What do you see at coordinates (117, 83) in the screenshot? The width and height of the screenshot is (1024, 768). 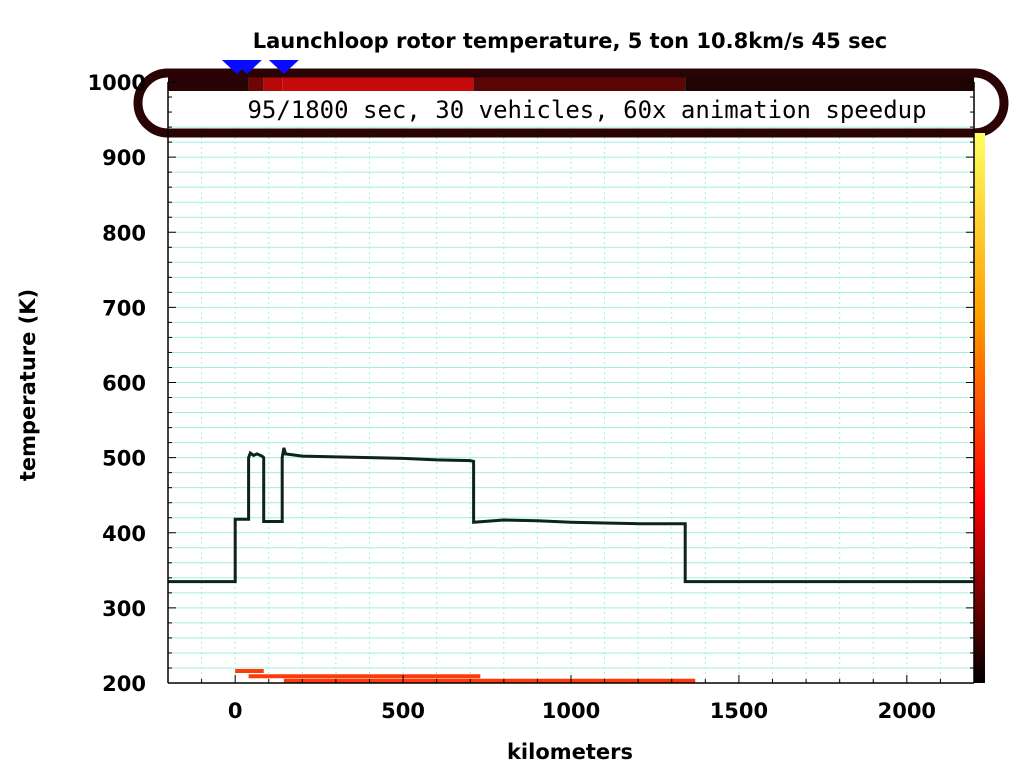 I see `y-tick-label: 1000` at bounding box center [117, 83].